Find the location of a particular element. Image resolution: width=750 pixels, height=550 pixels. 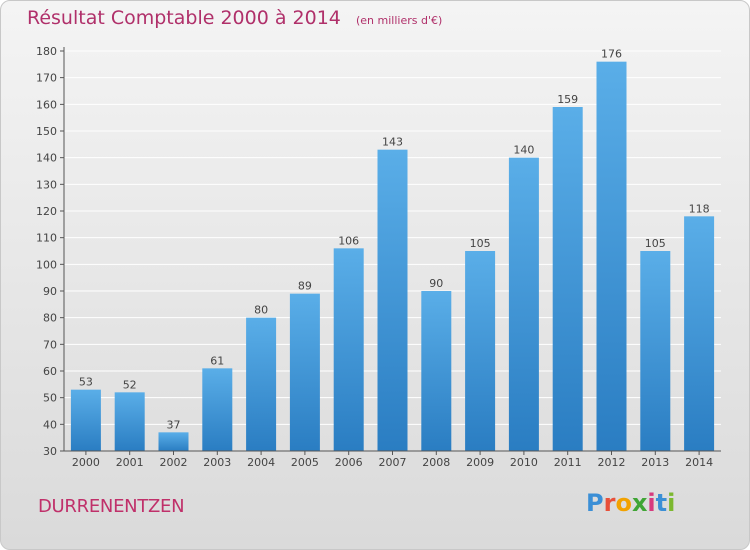

data-label-2005: 89 is located at coordinates (305, 286).